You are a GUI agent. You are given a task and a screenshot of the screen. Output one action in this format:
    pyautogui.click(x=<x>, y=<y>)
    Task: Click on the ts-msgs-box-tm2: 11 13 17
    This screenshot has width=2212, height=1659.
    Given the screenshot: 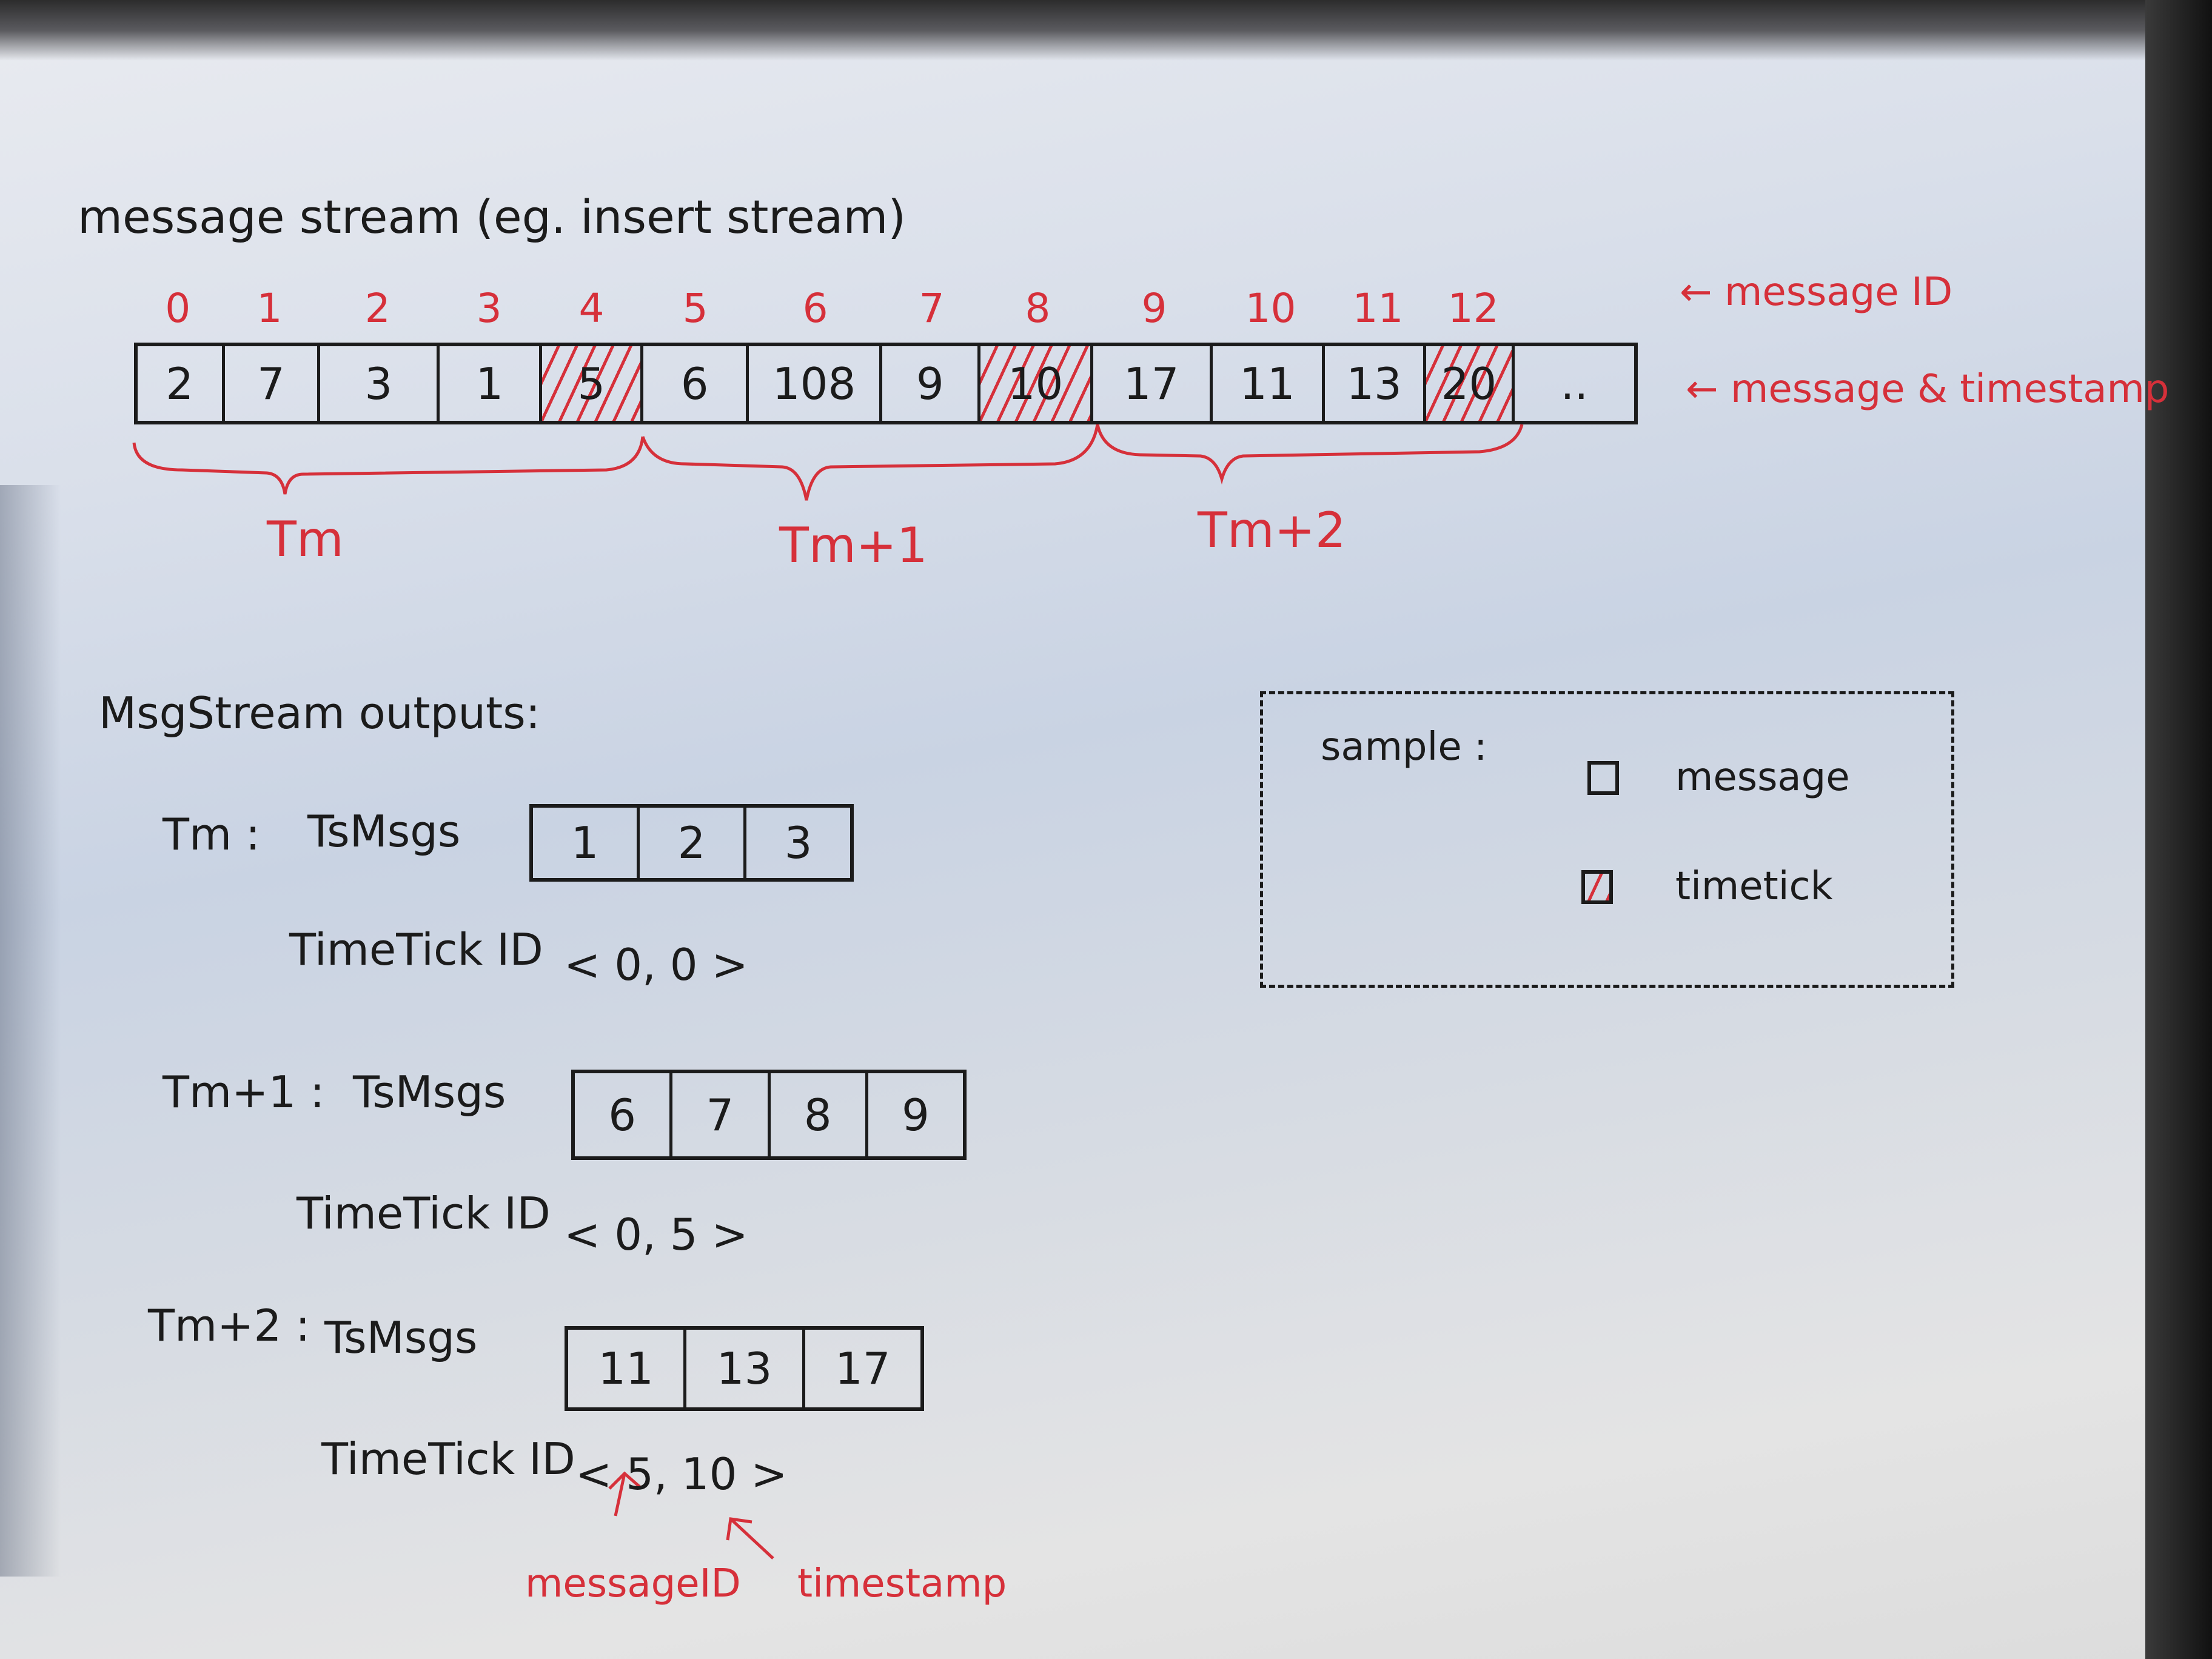 What is the action you would take?
    pyautogui.click(x=744, y=1369)
    